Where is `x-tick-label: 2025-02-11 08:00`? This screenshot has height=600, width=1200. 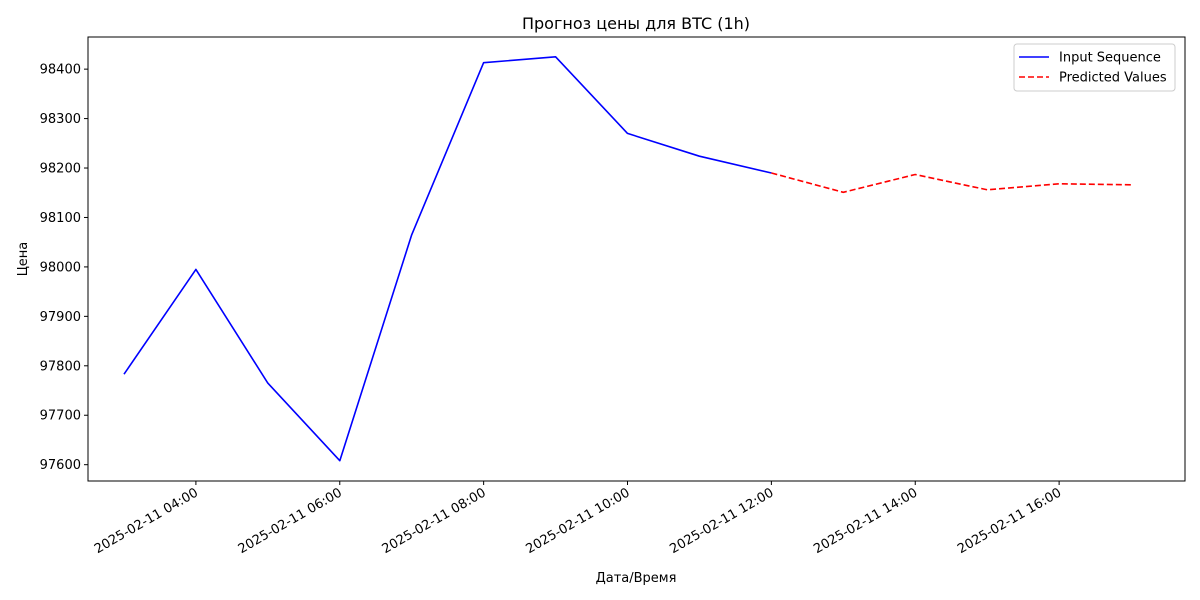
x-tick-label: 2025-02-11 08:00 is located at coordinates (434, 521).